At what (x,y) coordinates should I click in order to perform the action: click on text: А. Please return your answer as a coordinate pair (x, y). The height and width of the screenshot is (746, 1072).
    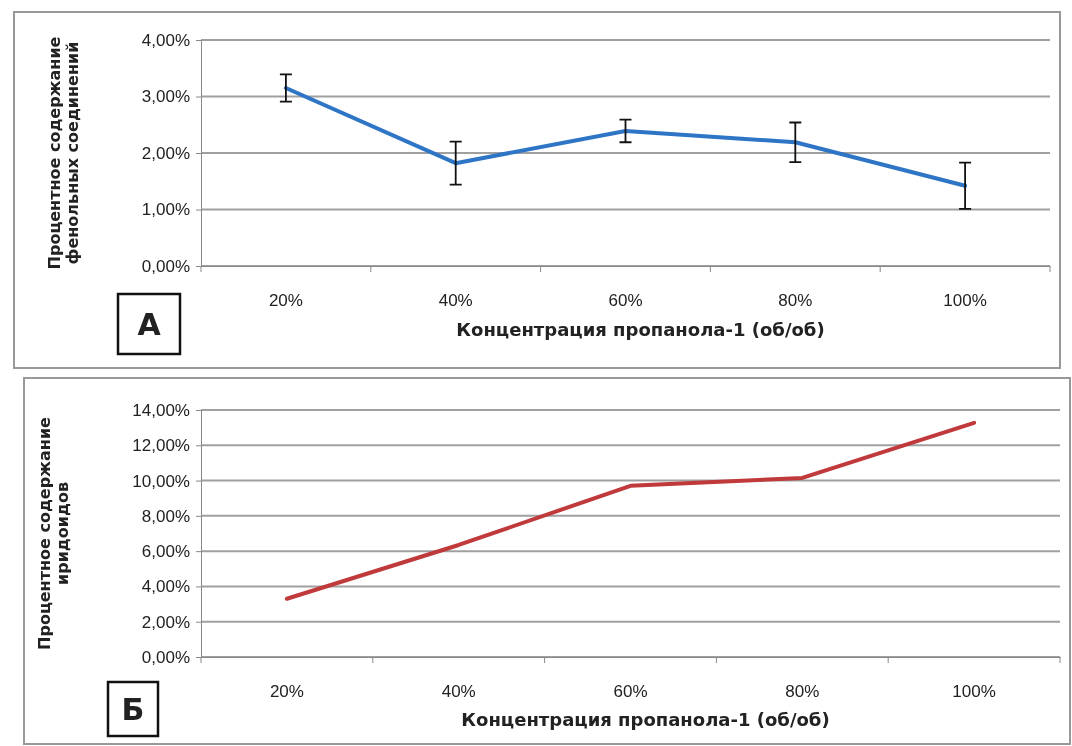
    Looking at the image, I should click on (149, 324).